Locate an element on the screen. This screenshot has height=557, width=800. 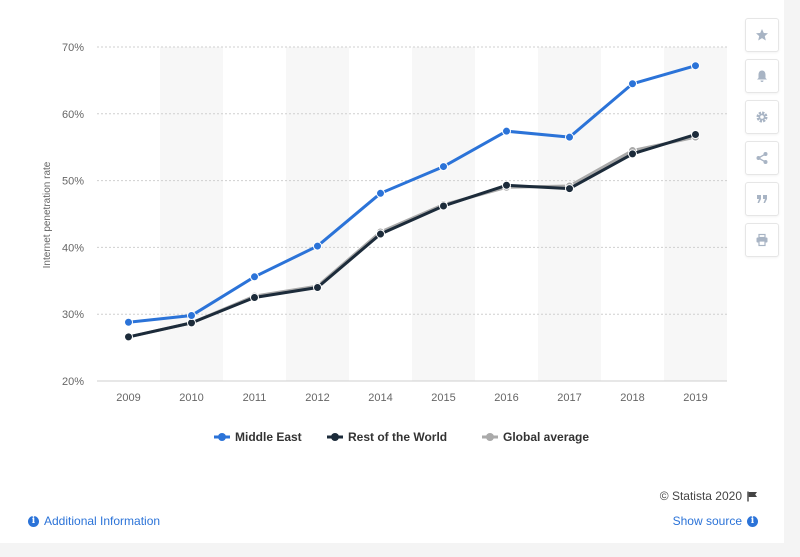
show-source-label: Show source is located at coordinates (707, 521).